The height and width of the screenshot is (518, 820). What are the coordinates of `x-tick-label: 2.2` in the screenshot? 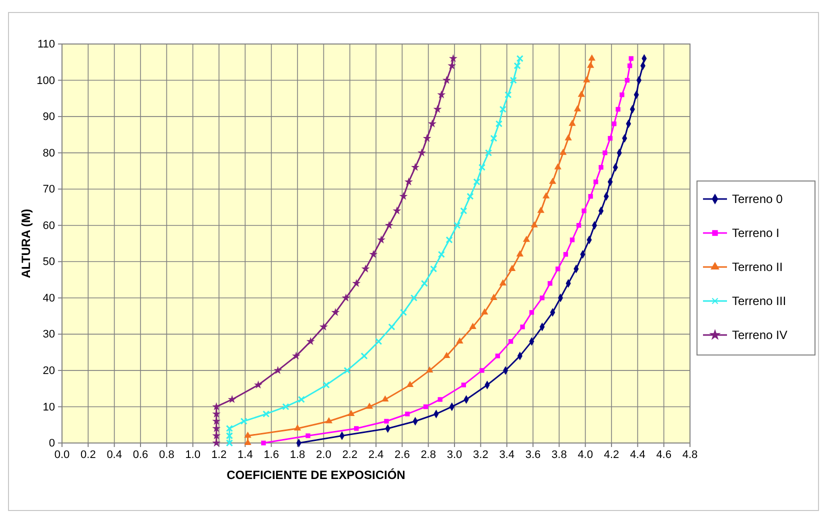 It's located at (350, 454).